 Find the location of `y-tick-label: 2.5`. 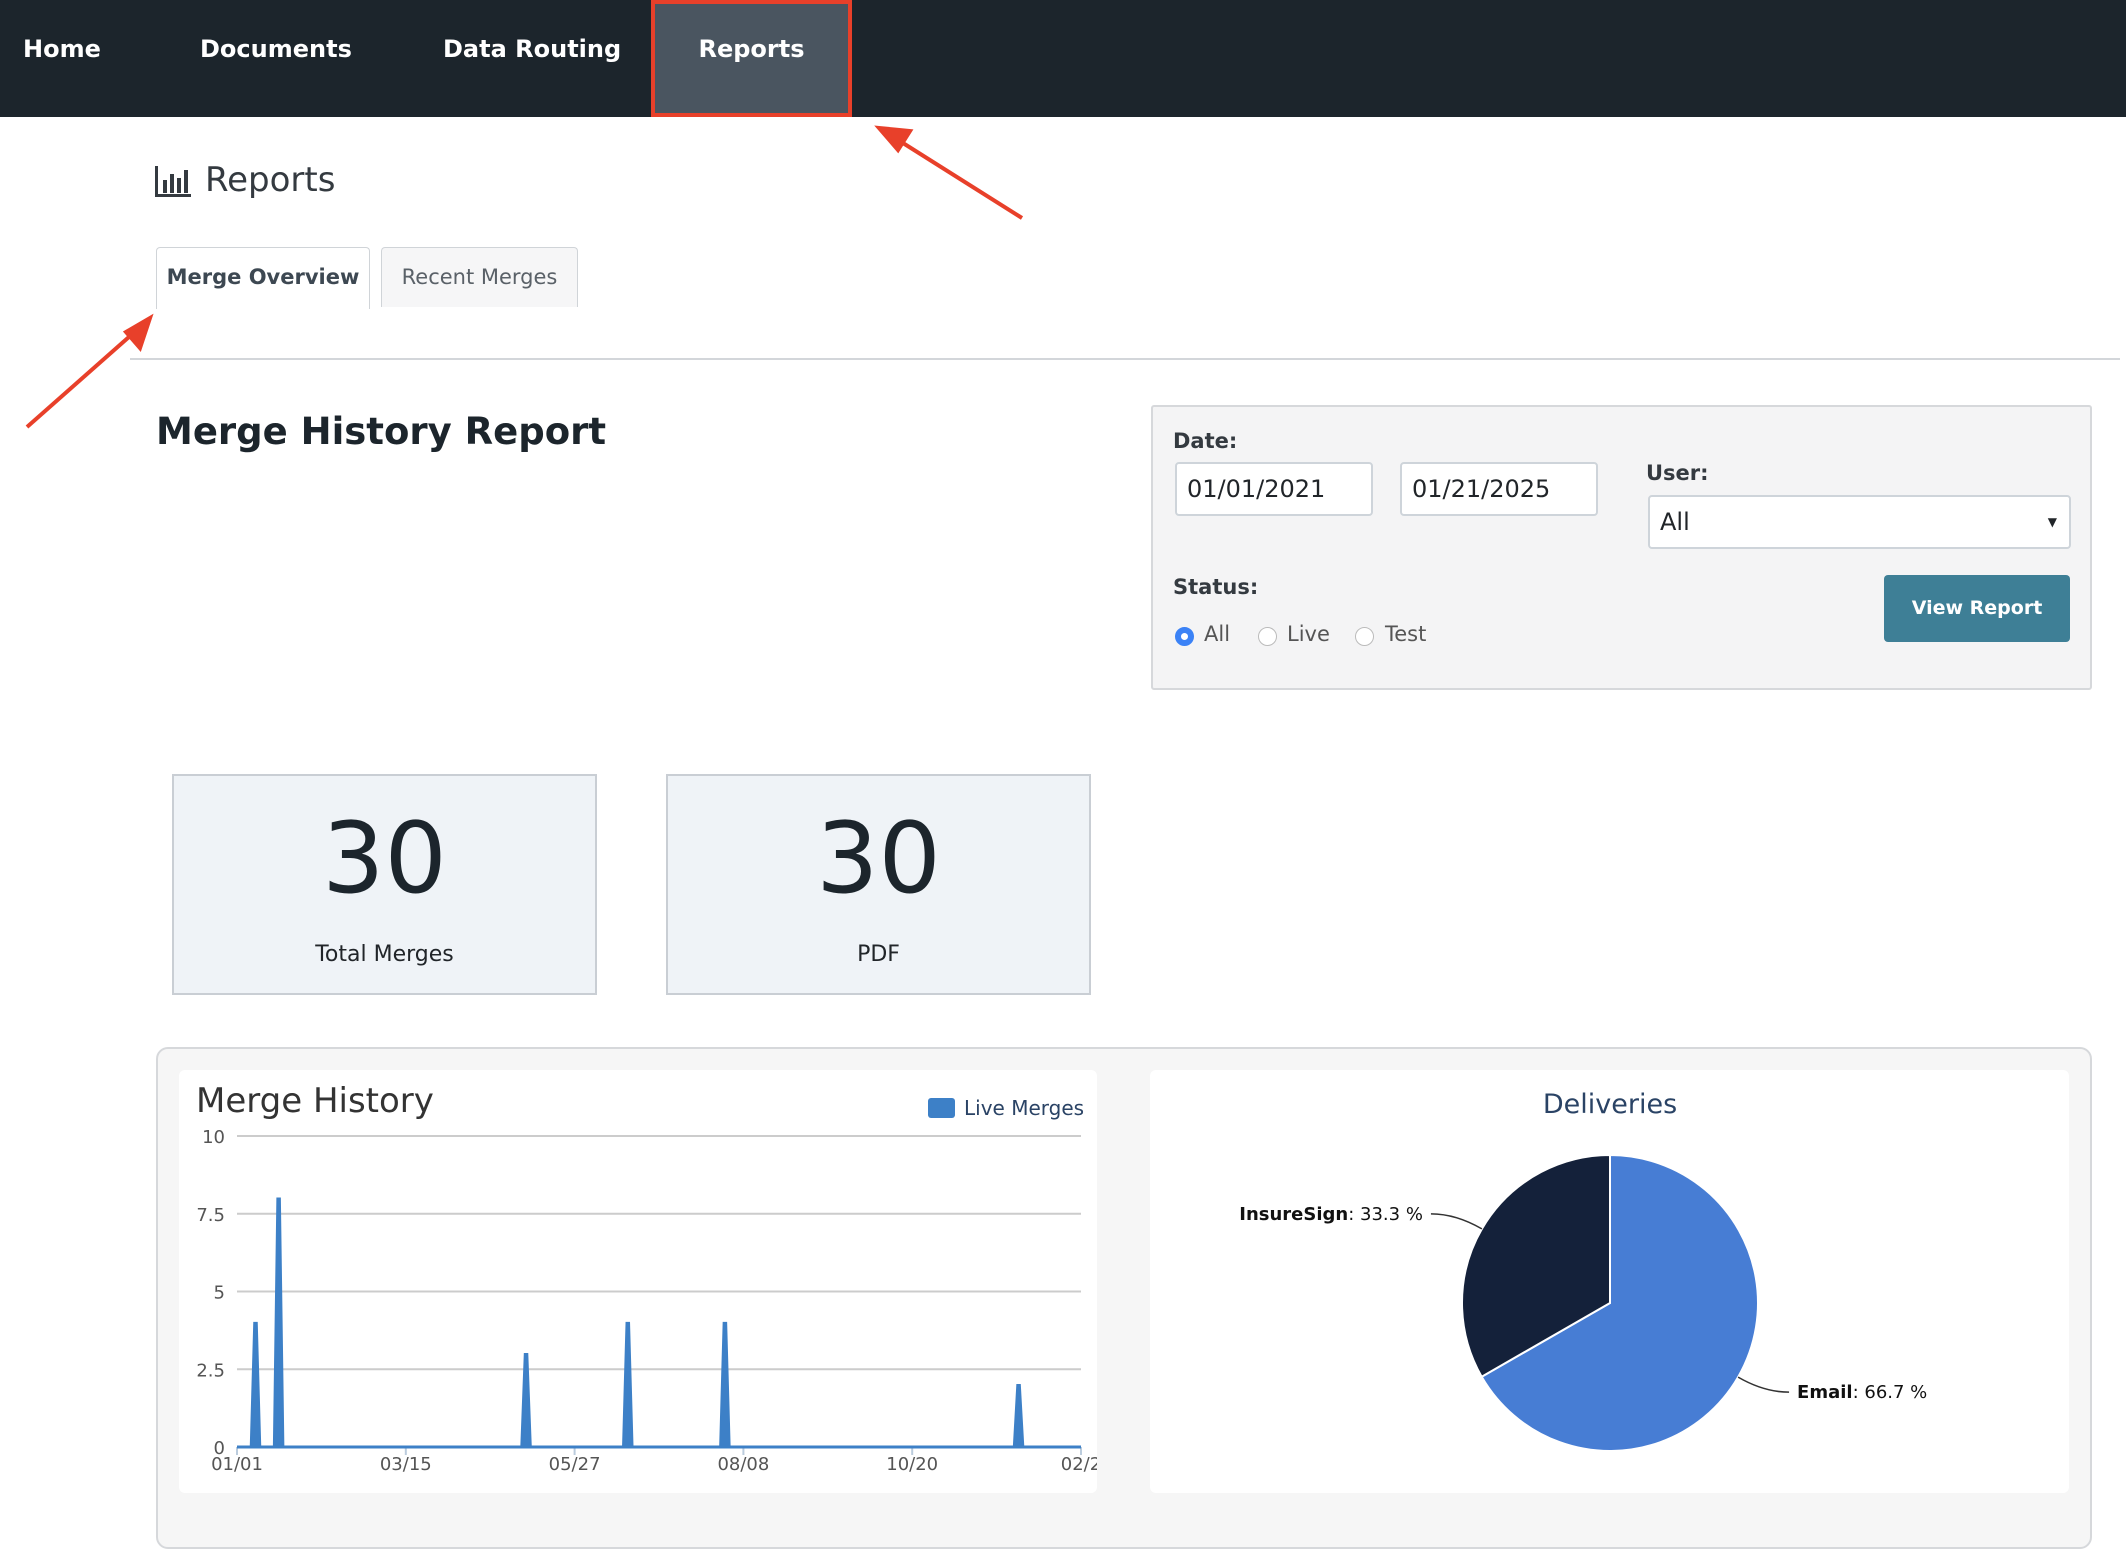

y-tick-label: 2.5 is located at coordinates (210, 1370).